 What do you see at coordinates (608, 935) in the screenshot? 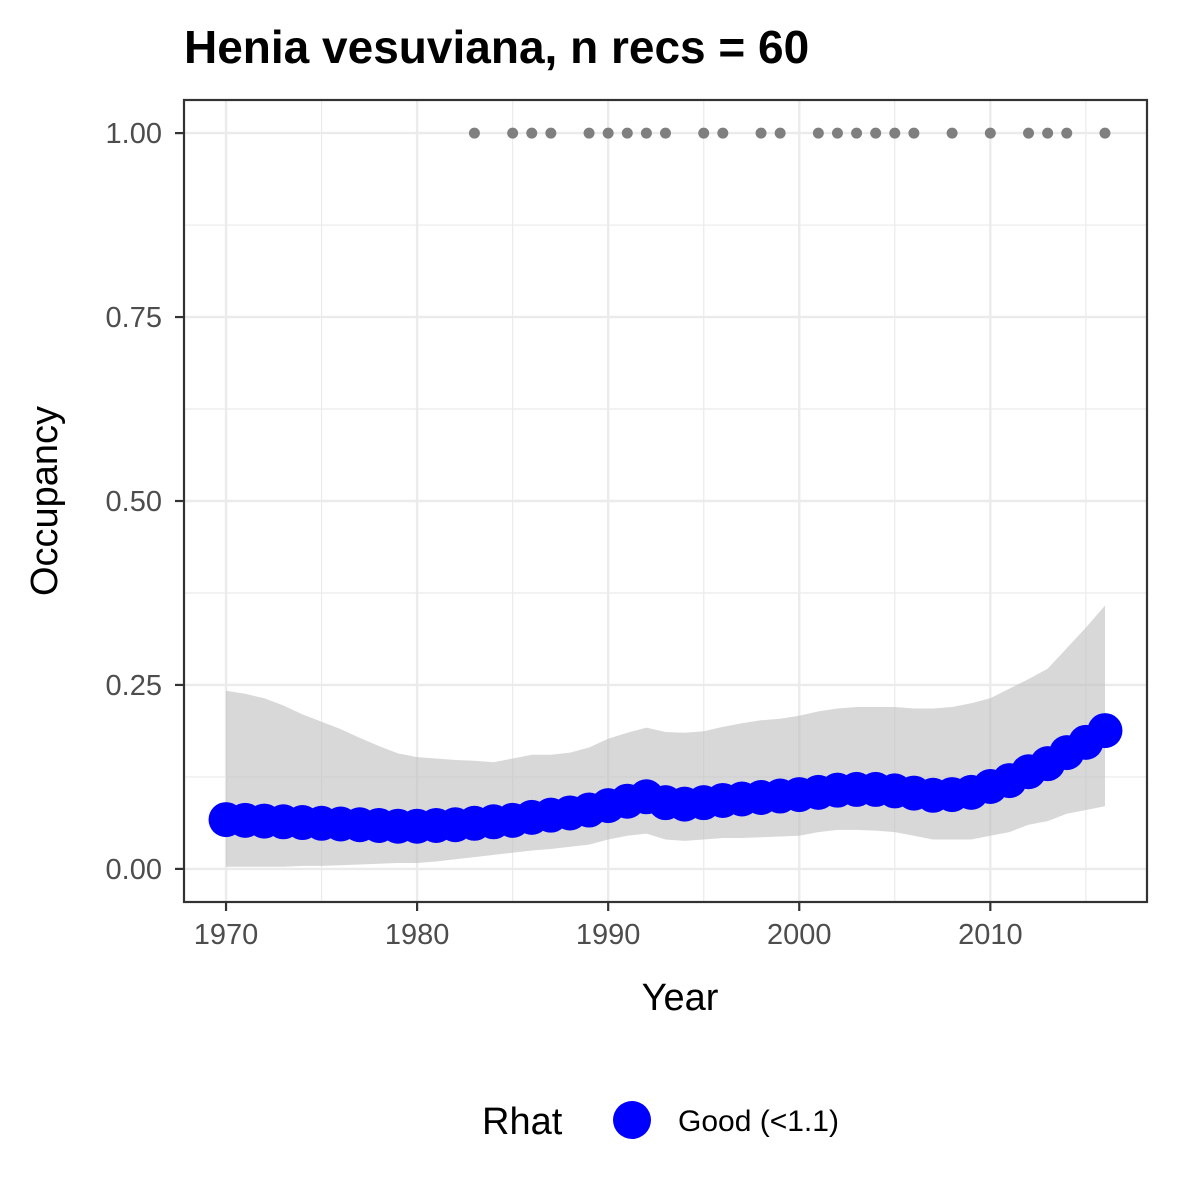
I see `x-tick-label: 1990` at bounding box center [608, 935].